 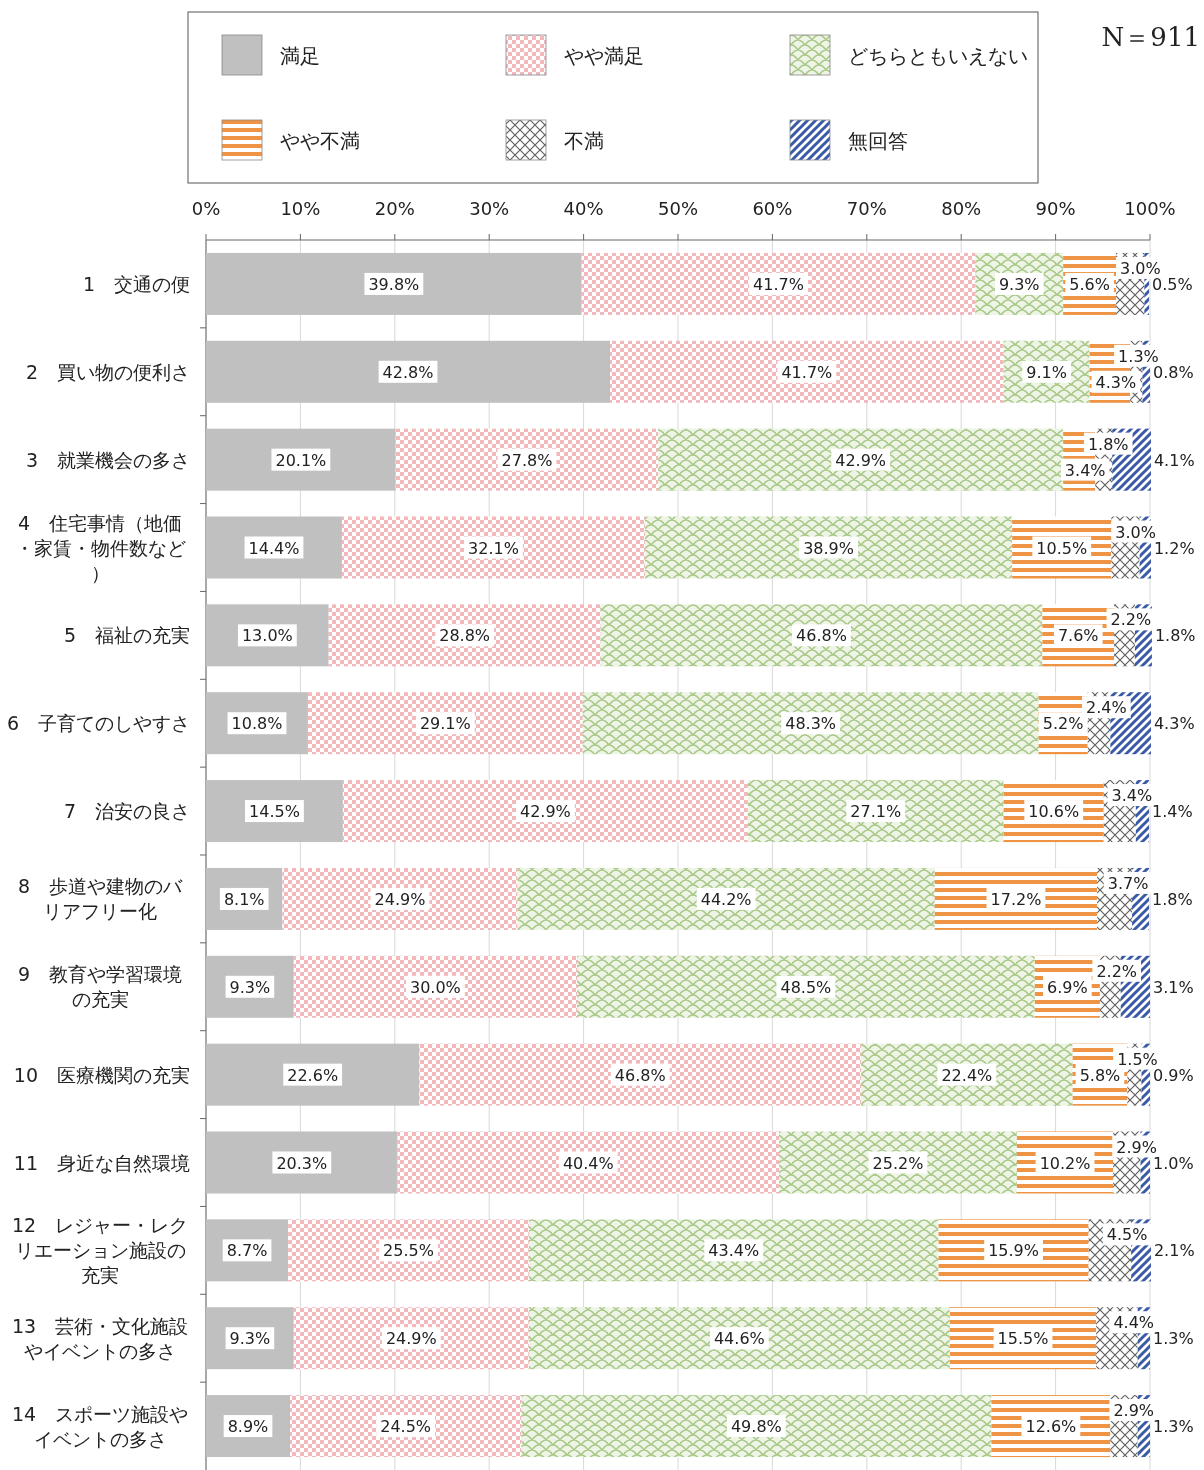 I want to click on data-label: 17.2%, so click(x=1016, y=899).